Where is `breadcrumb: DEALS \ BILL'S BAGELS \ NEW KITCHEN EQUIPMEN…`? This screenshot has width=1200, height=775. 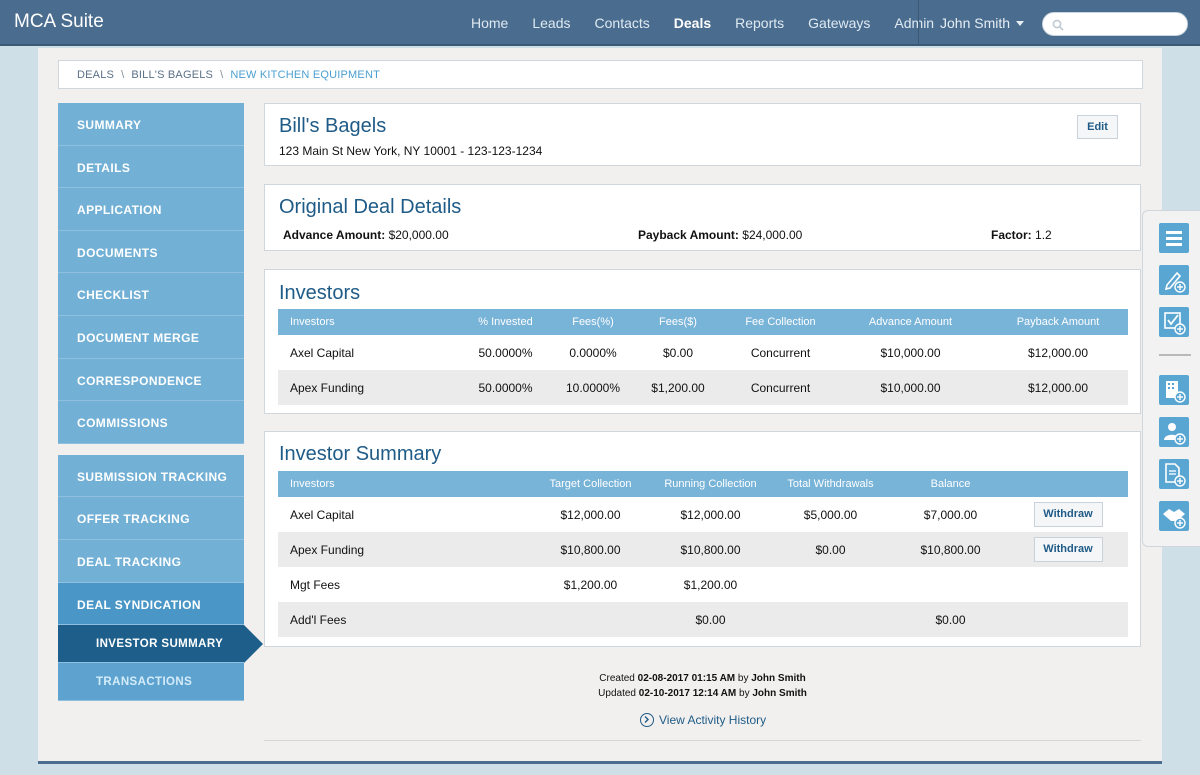 breadcrumb: DEALS \ BILL'S BAGELS \ NEW KITCHEN EQUIPMEN… is located at coordinates (600, 74).